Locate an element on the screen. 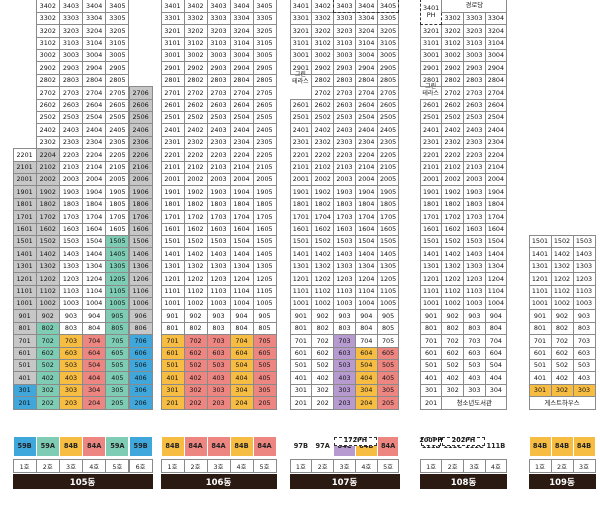 Image resolution: width=600 pixels, height=523 pixels. building-106-unit: 803 is located at coordinates (218, 328).